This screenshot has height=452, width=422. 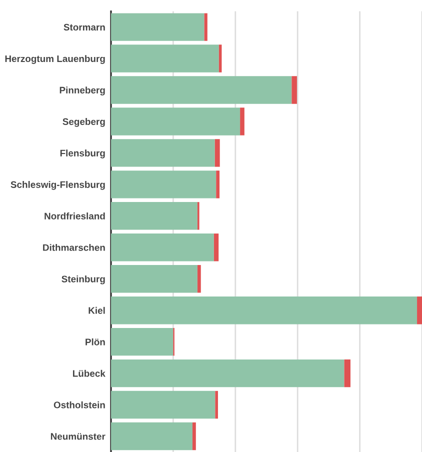 What do you see at coordinates (95, 342) in the screenshot?
I see `y-tick-label: Plön` at bounding box center [95, 342].